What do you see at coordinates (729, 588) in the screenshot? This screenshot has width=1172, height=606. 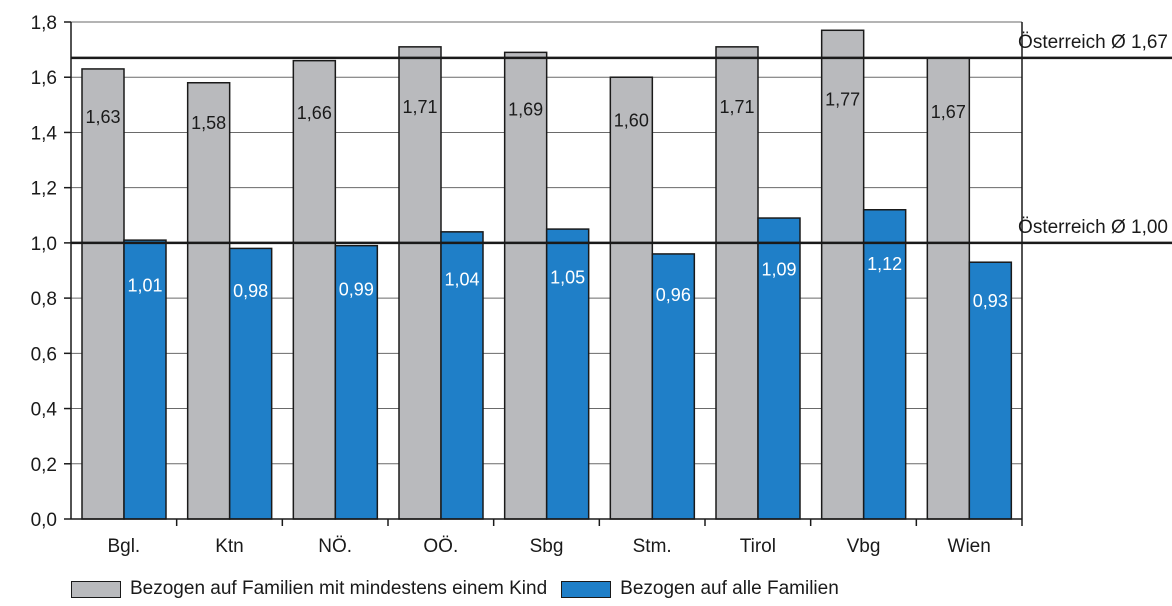 I see `legend-label: Bezogen auf alle Familien` at bounding box center [729, 588].